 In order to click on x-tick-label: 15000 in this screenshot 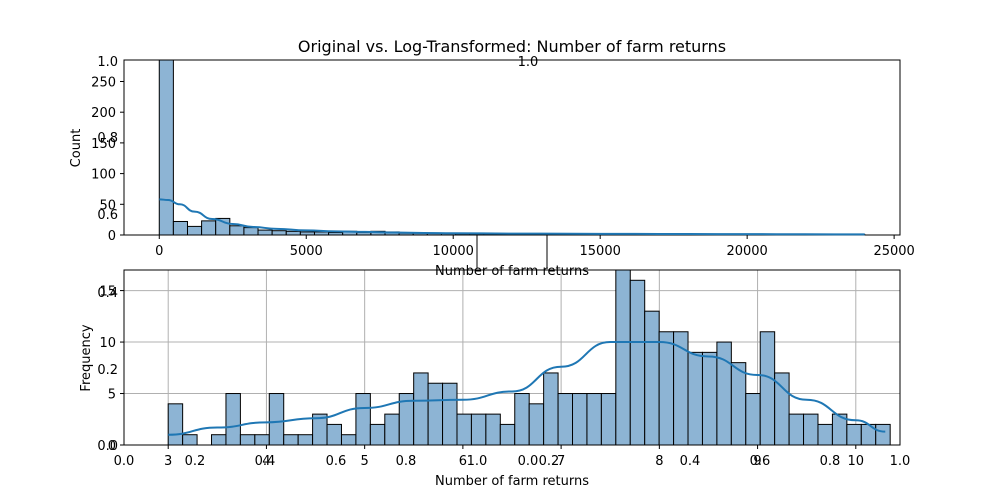, I will do `click(600, 251)`.